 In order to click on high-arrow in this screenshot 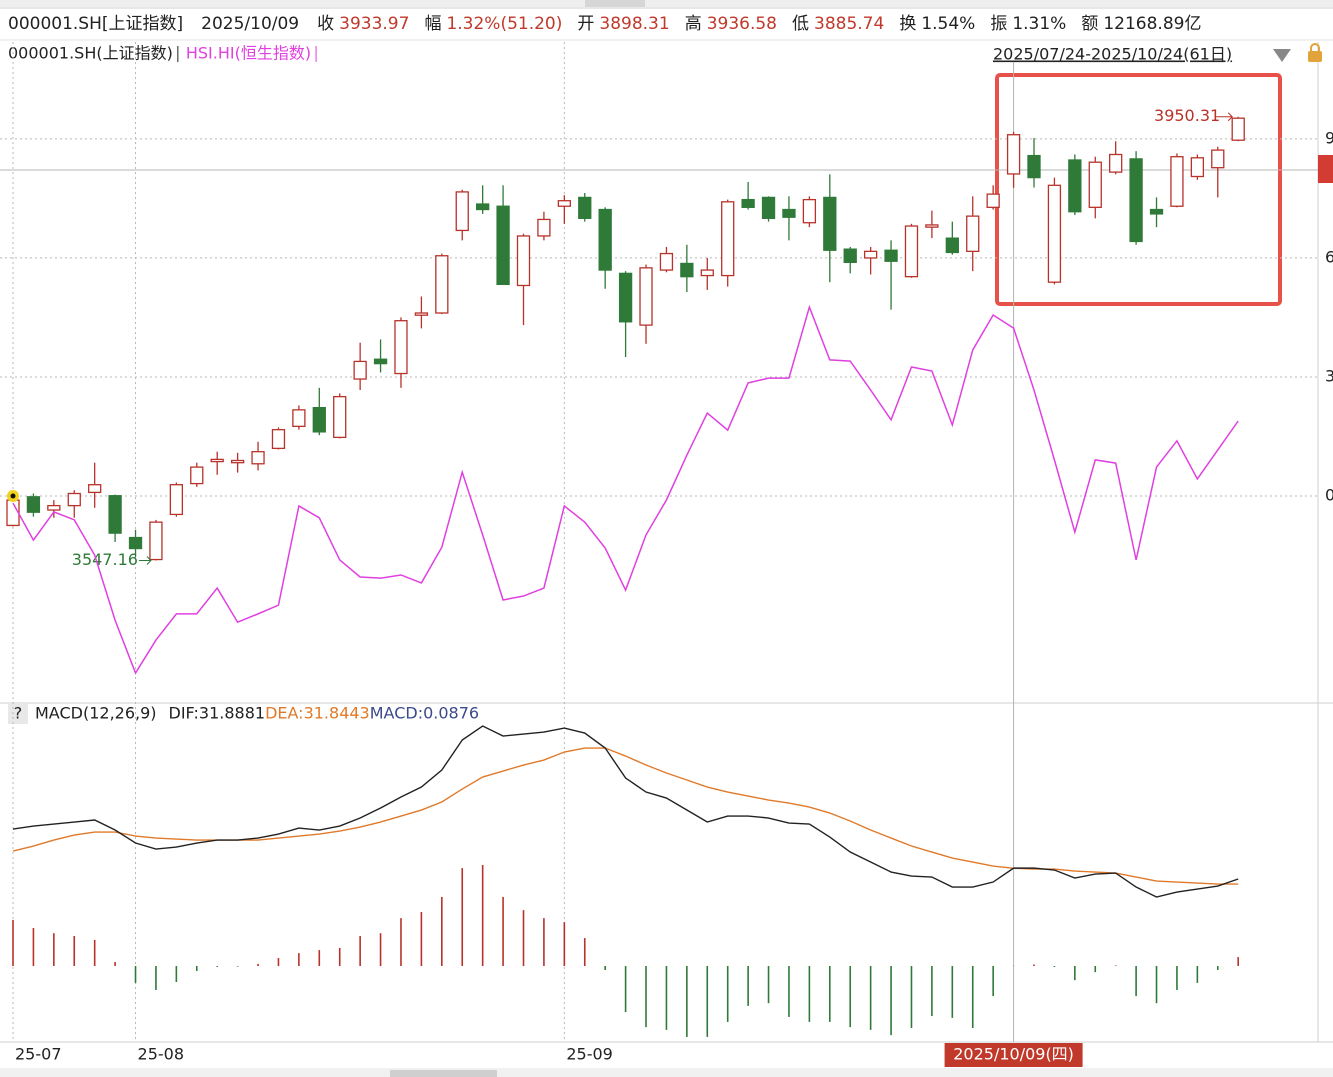, I will do `click(1224, 117)`.